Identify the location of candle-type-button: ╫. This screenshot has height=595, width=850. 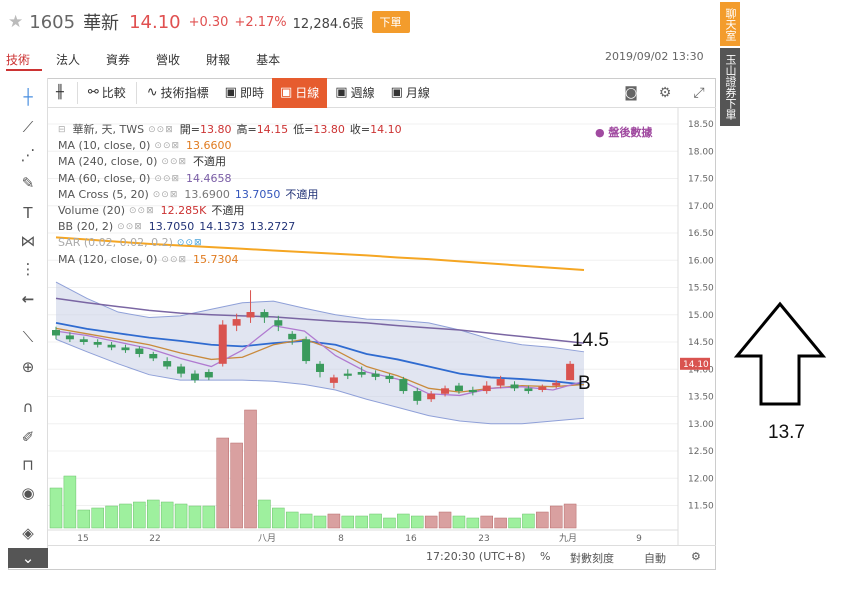
(61, 93).